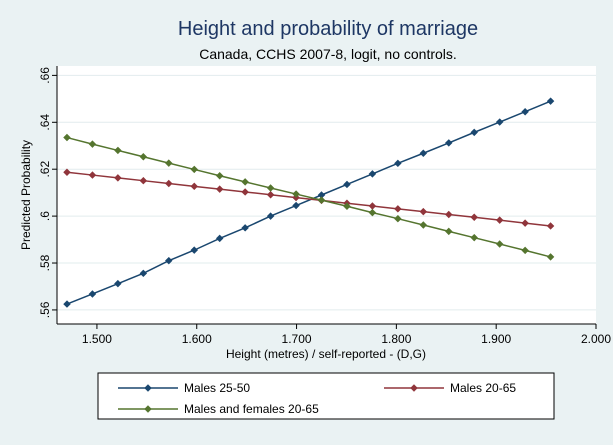 The height and width of the screenshot is (445, 613). Describe the element at coordinates (45, 309) in the screenshot. I see `y-tick-label: .56` at that location.